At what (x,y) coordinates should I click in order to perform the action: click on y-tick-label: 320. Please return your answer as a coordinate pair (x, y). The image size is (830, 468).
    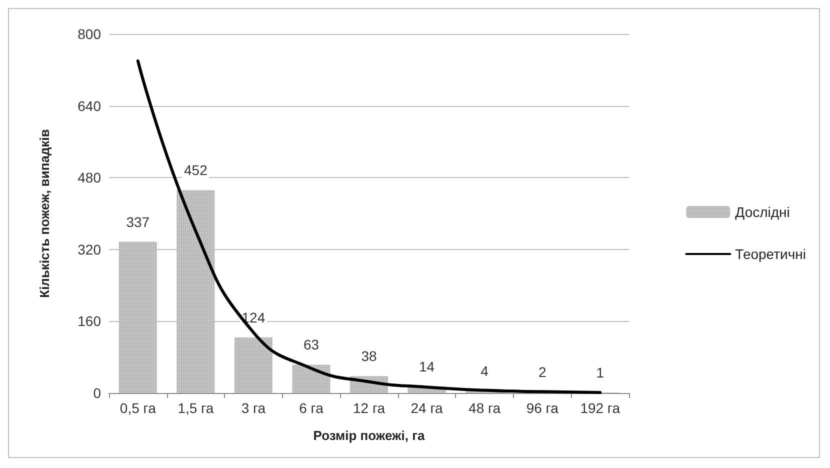
    Looking at the image, I should click on (90, 249).